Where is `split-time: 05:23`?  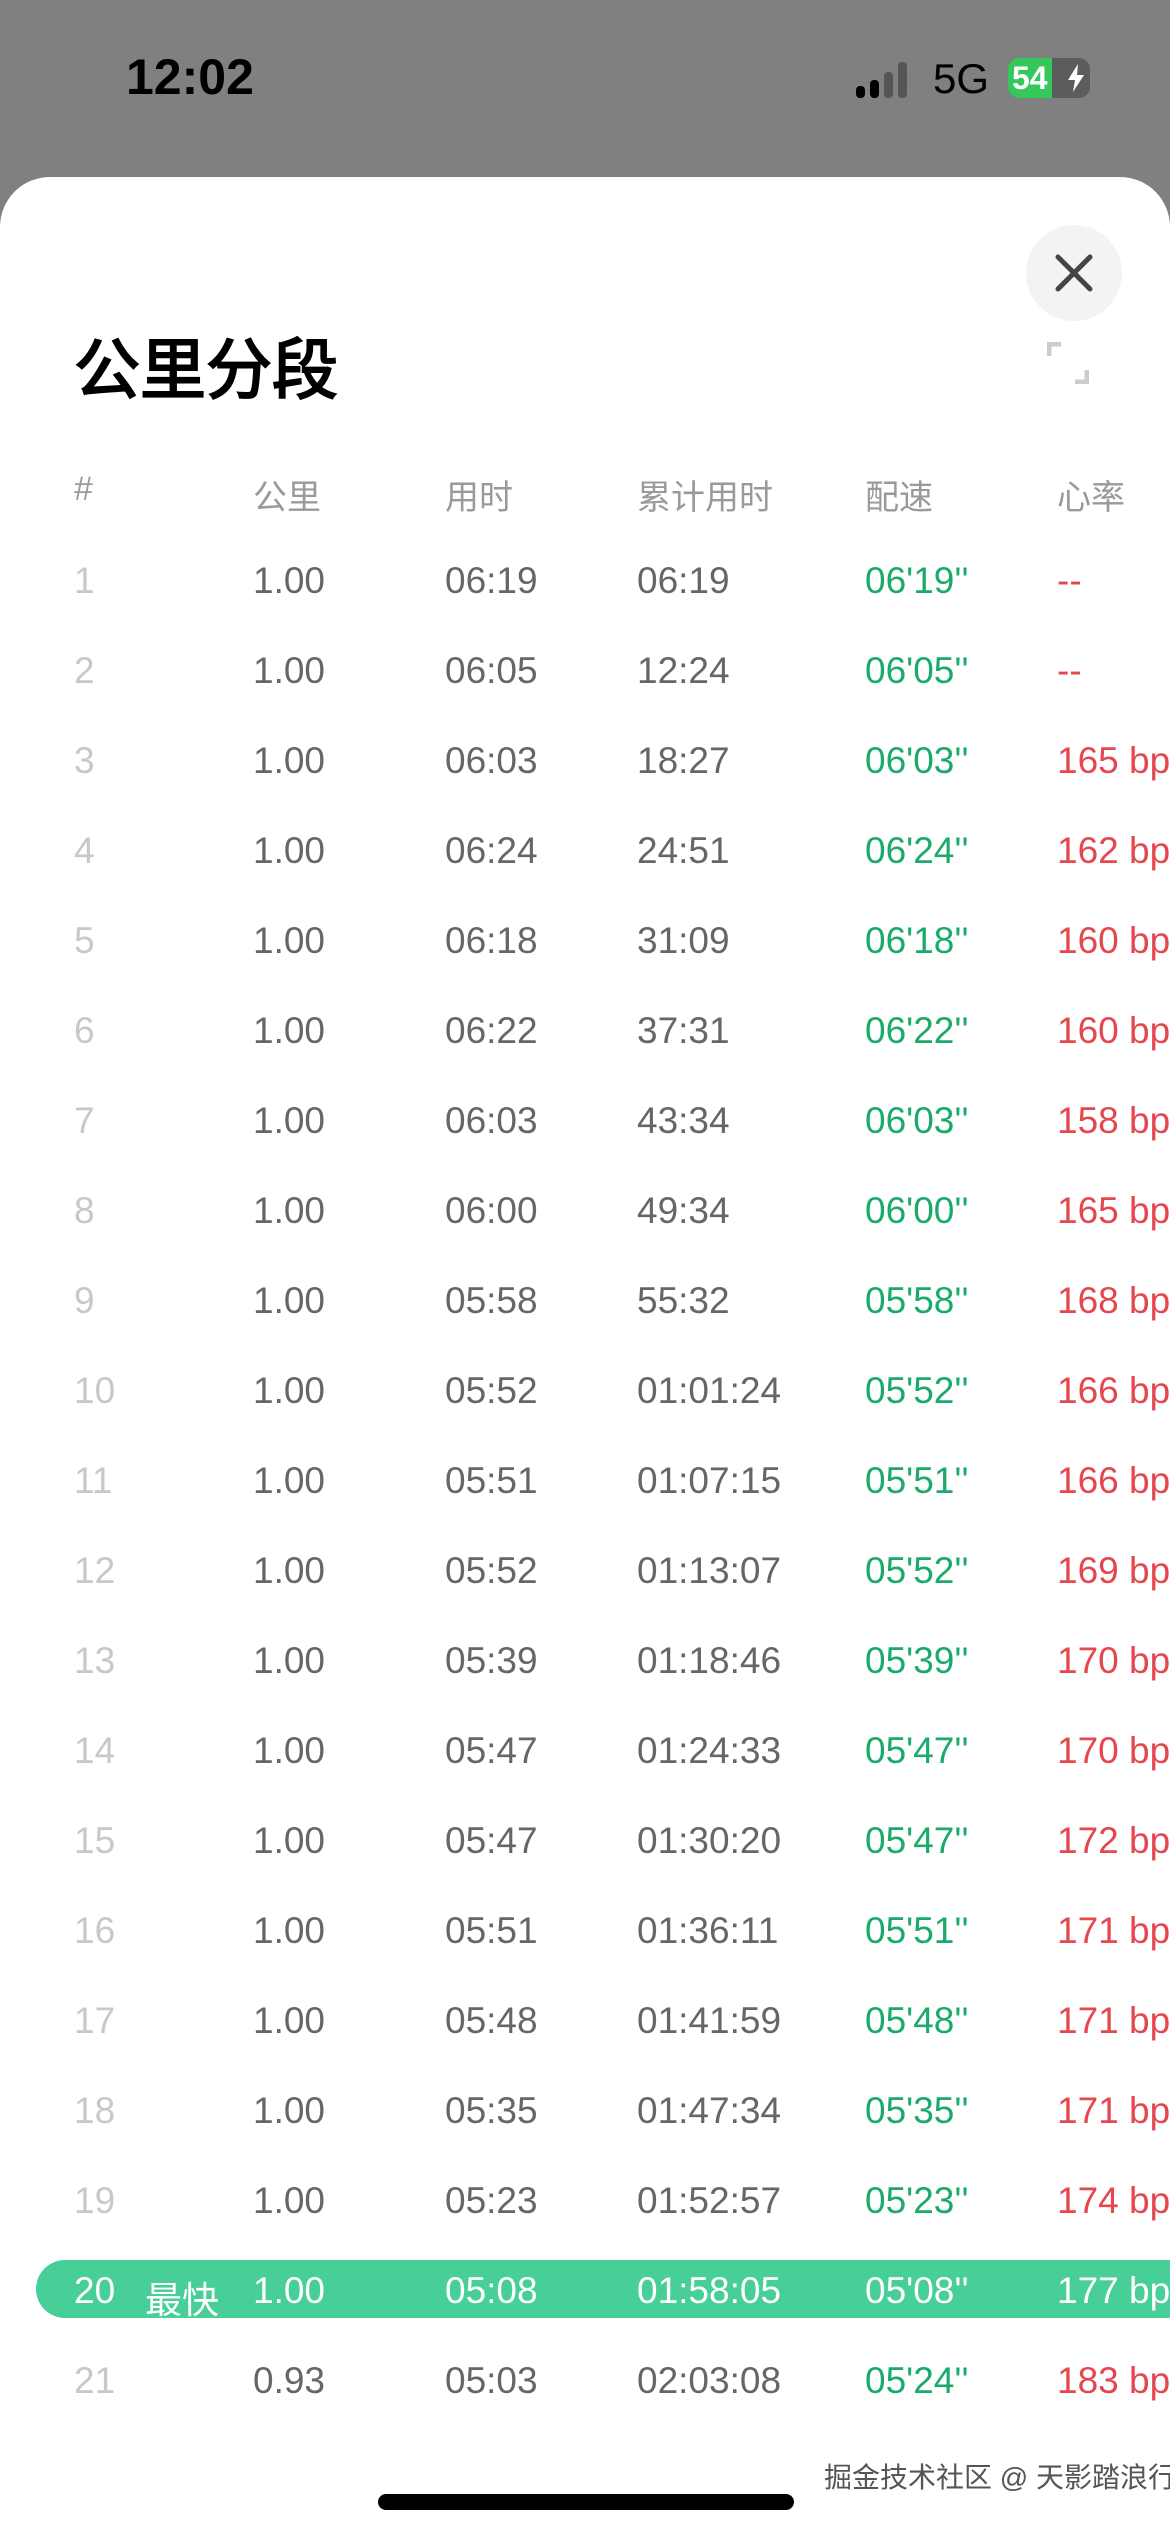 split-time: 05:23 is located at coordinates (491, 2200).